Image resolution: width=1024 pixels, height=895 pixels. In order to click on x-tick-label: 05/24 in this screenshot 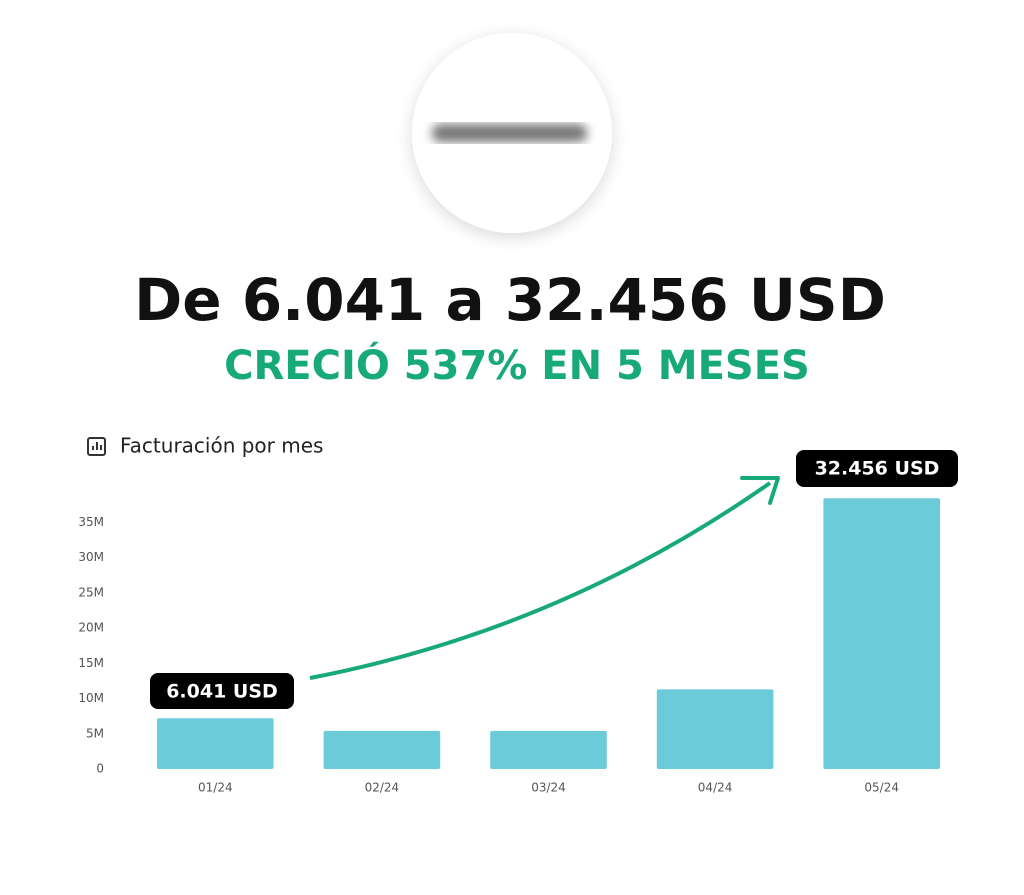, I will do `click(881, 788)`.